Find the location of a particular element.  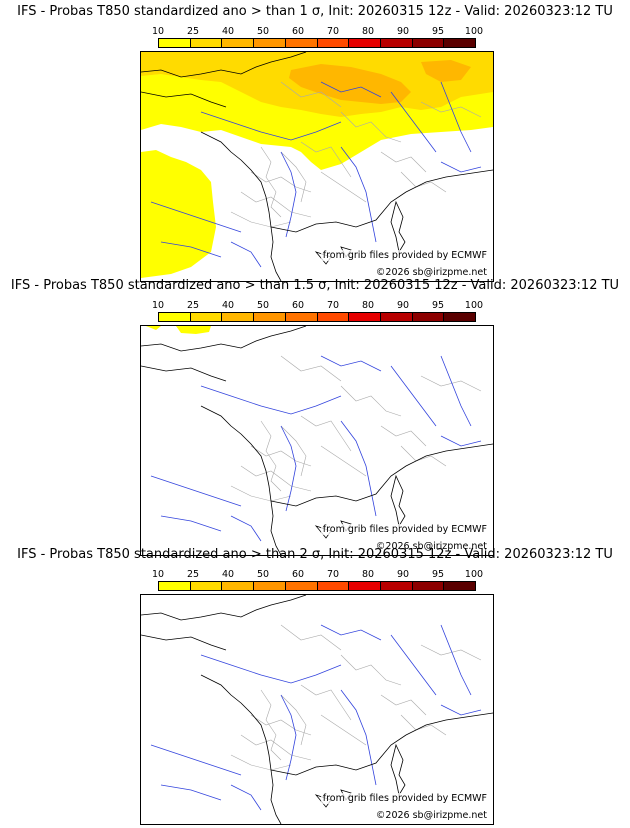

probability-field is located at coordinates (178, 330).